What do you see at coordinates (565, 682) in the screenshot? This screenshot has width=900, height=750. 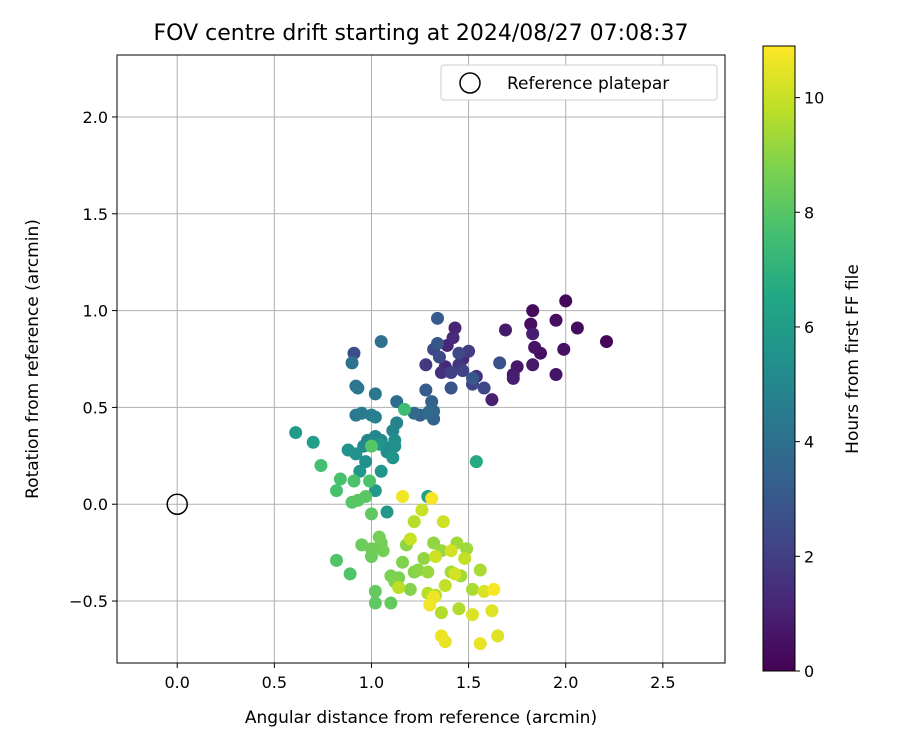 I see `x-tick-label: 2.0` at bounding box center [565, 682].